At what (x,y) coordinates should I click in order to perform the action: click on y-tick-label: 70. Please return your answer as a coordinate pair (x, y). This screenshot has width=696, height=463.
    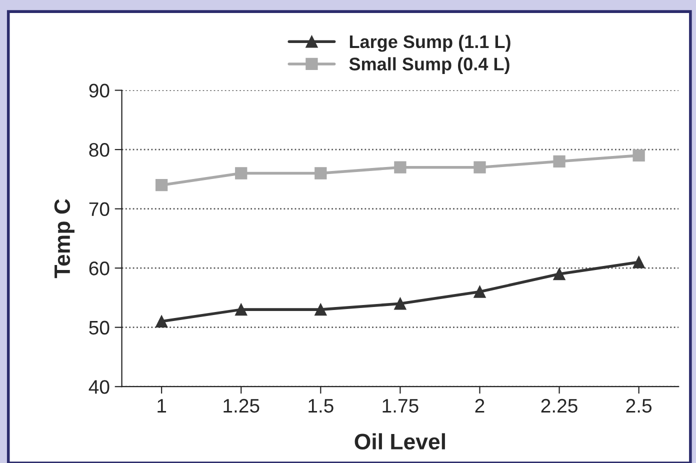
    Looking at the image, I should click on (99, 209).